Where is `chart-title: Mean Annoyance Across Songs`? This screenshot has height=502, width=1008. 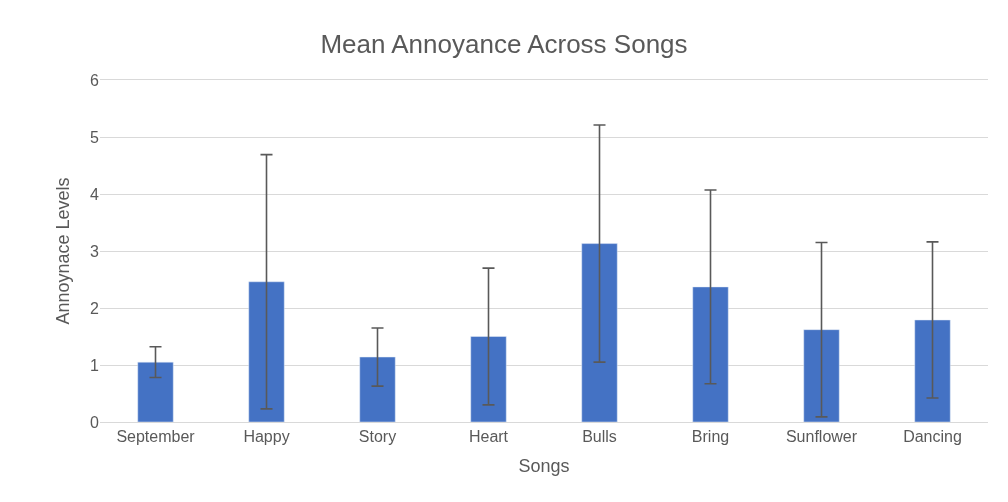
chart-title: Mean Annoyance Across Songs is located at coordinates (504, 44).